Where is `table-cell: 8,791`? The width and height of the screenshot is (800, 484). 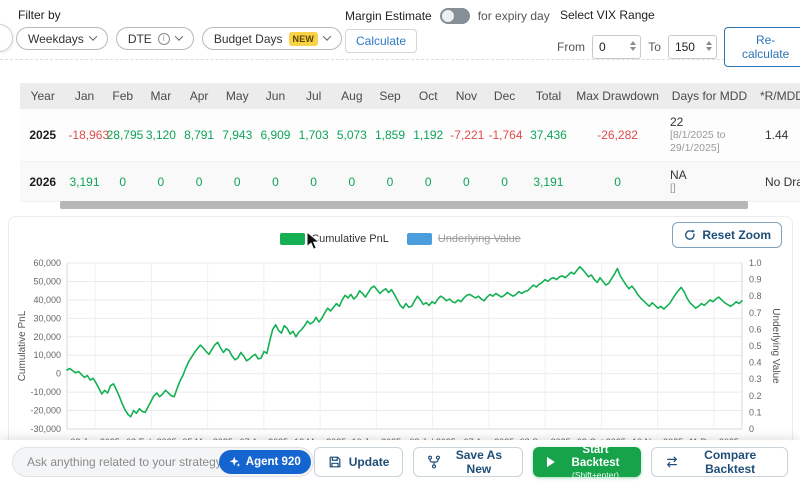 table-cell: 8,791 is located at coordinates (199, 136).